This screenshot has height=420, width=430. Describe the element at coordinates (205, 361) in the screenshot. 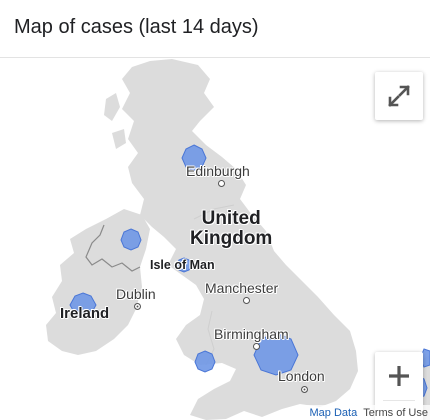

I see `case-marker-wales` at that location.